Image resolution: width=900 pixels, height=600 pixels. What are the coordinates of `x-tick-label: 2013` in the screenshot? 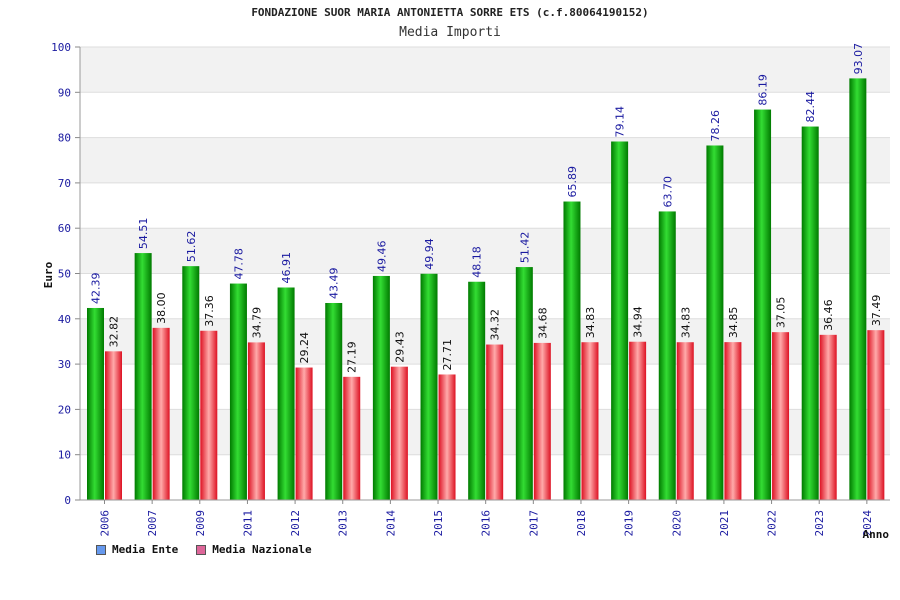 It's located at (343, 523).